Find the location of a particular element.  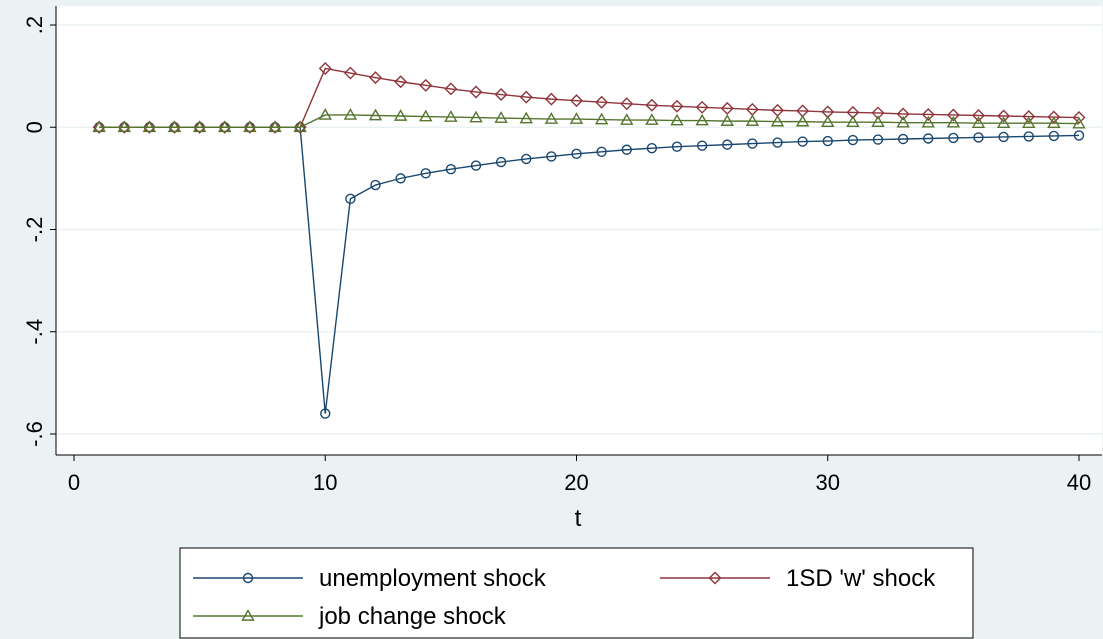

series-job-change-shock is located at coordinates (589, 120).